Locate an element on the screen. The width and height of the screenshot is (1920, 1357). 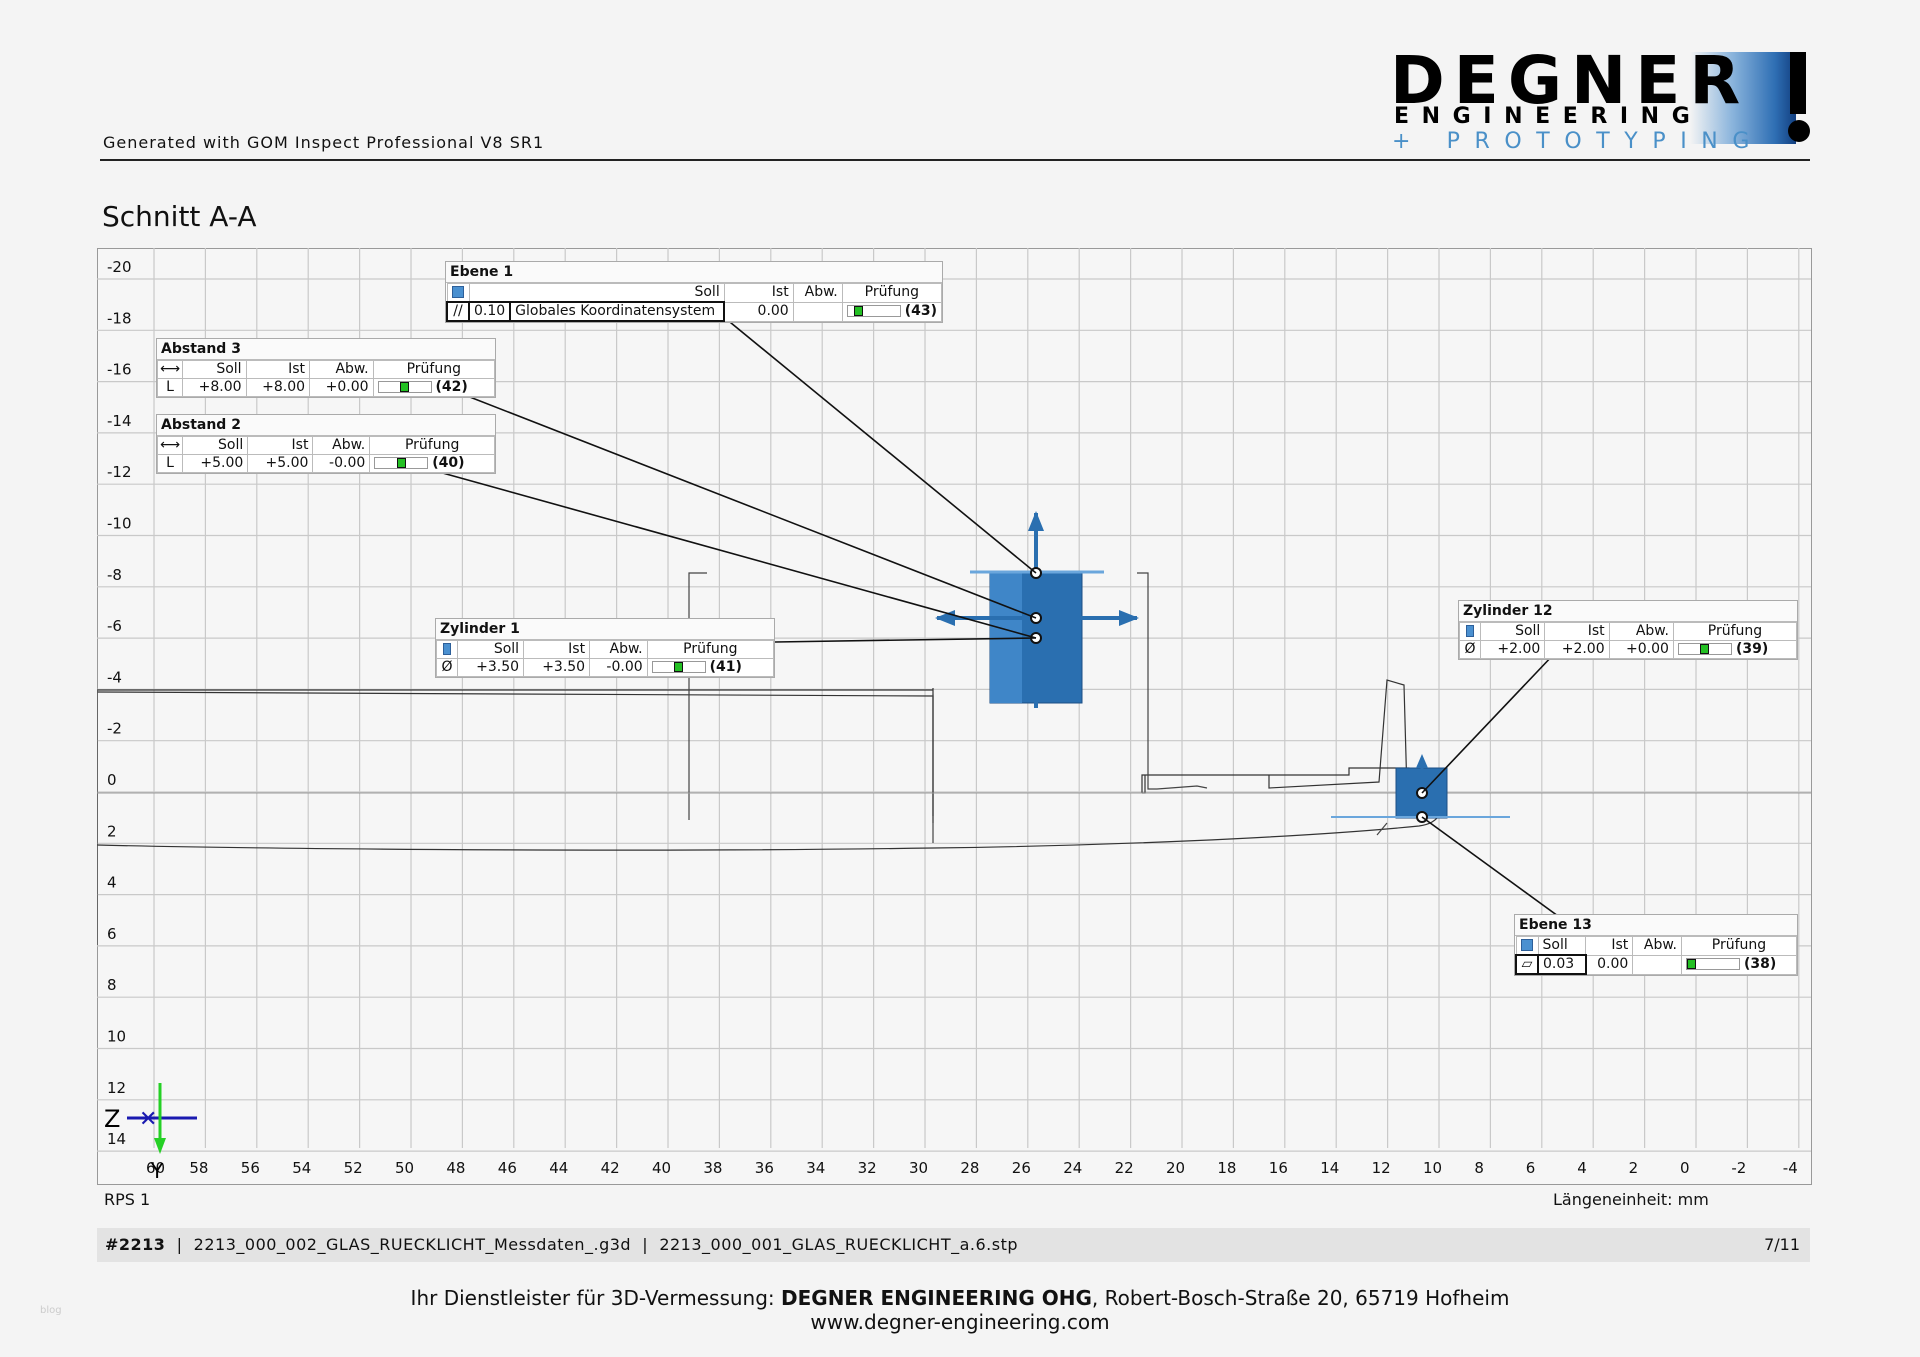
cylinder-icon is located at coordinates (447, 649).